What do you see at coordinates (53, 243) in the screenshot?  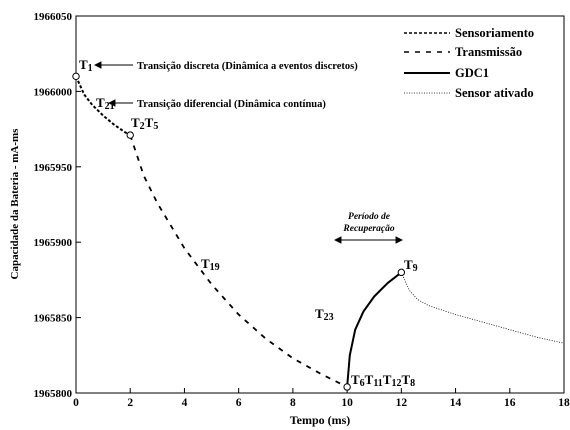 I see `y-tick-label: 1965900` at bounding box center [53, 243].